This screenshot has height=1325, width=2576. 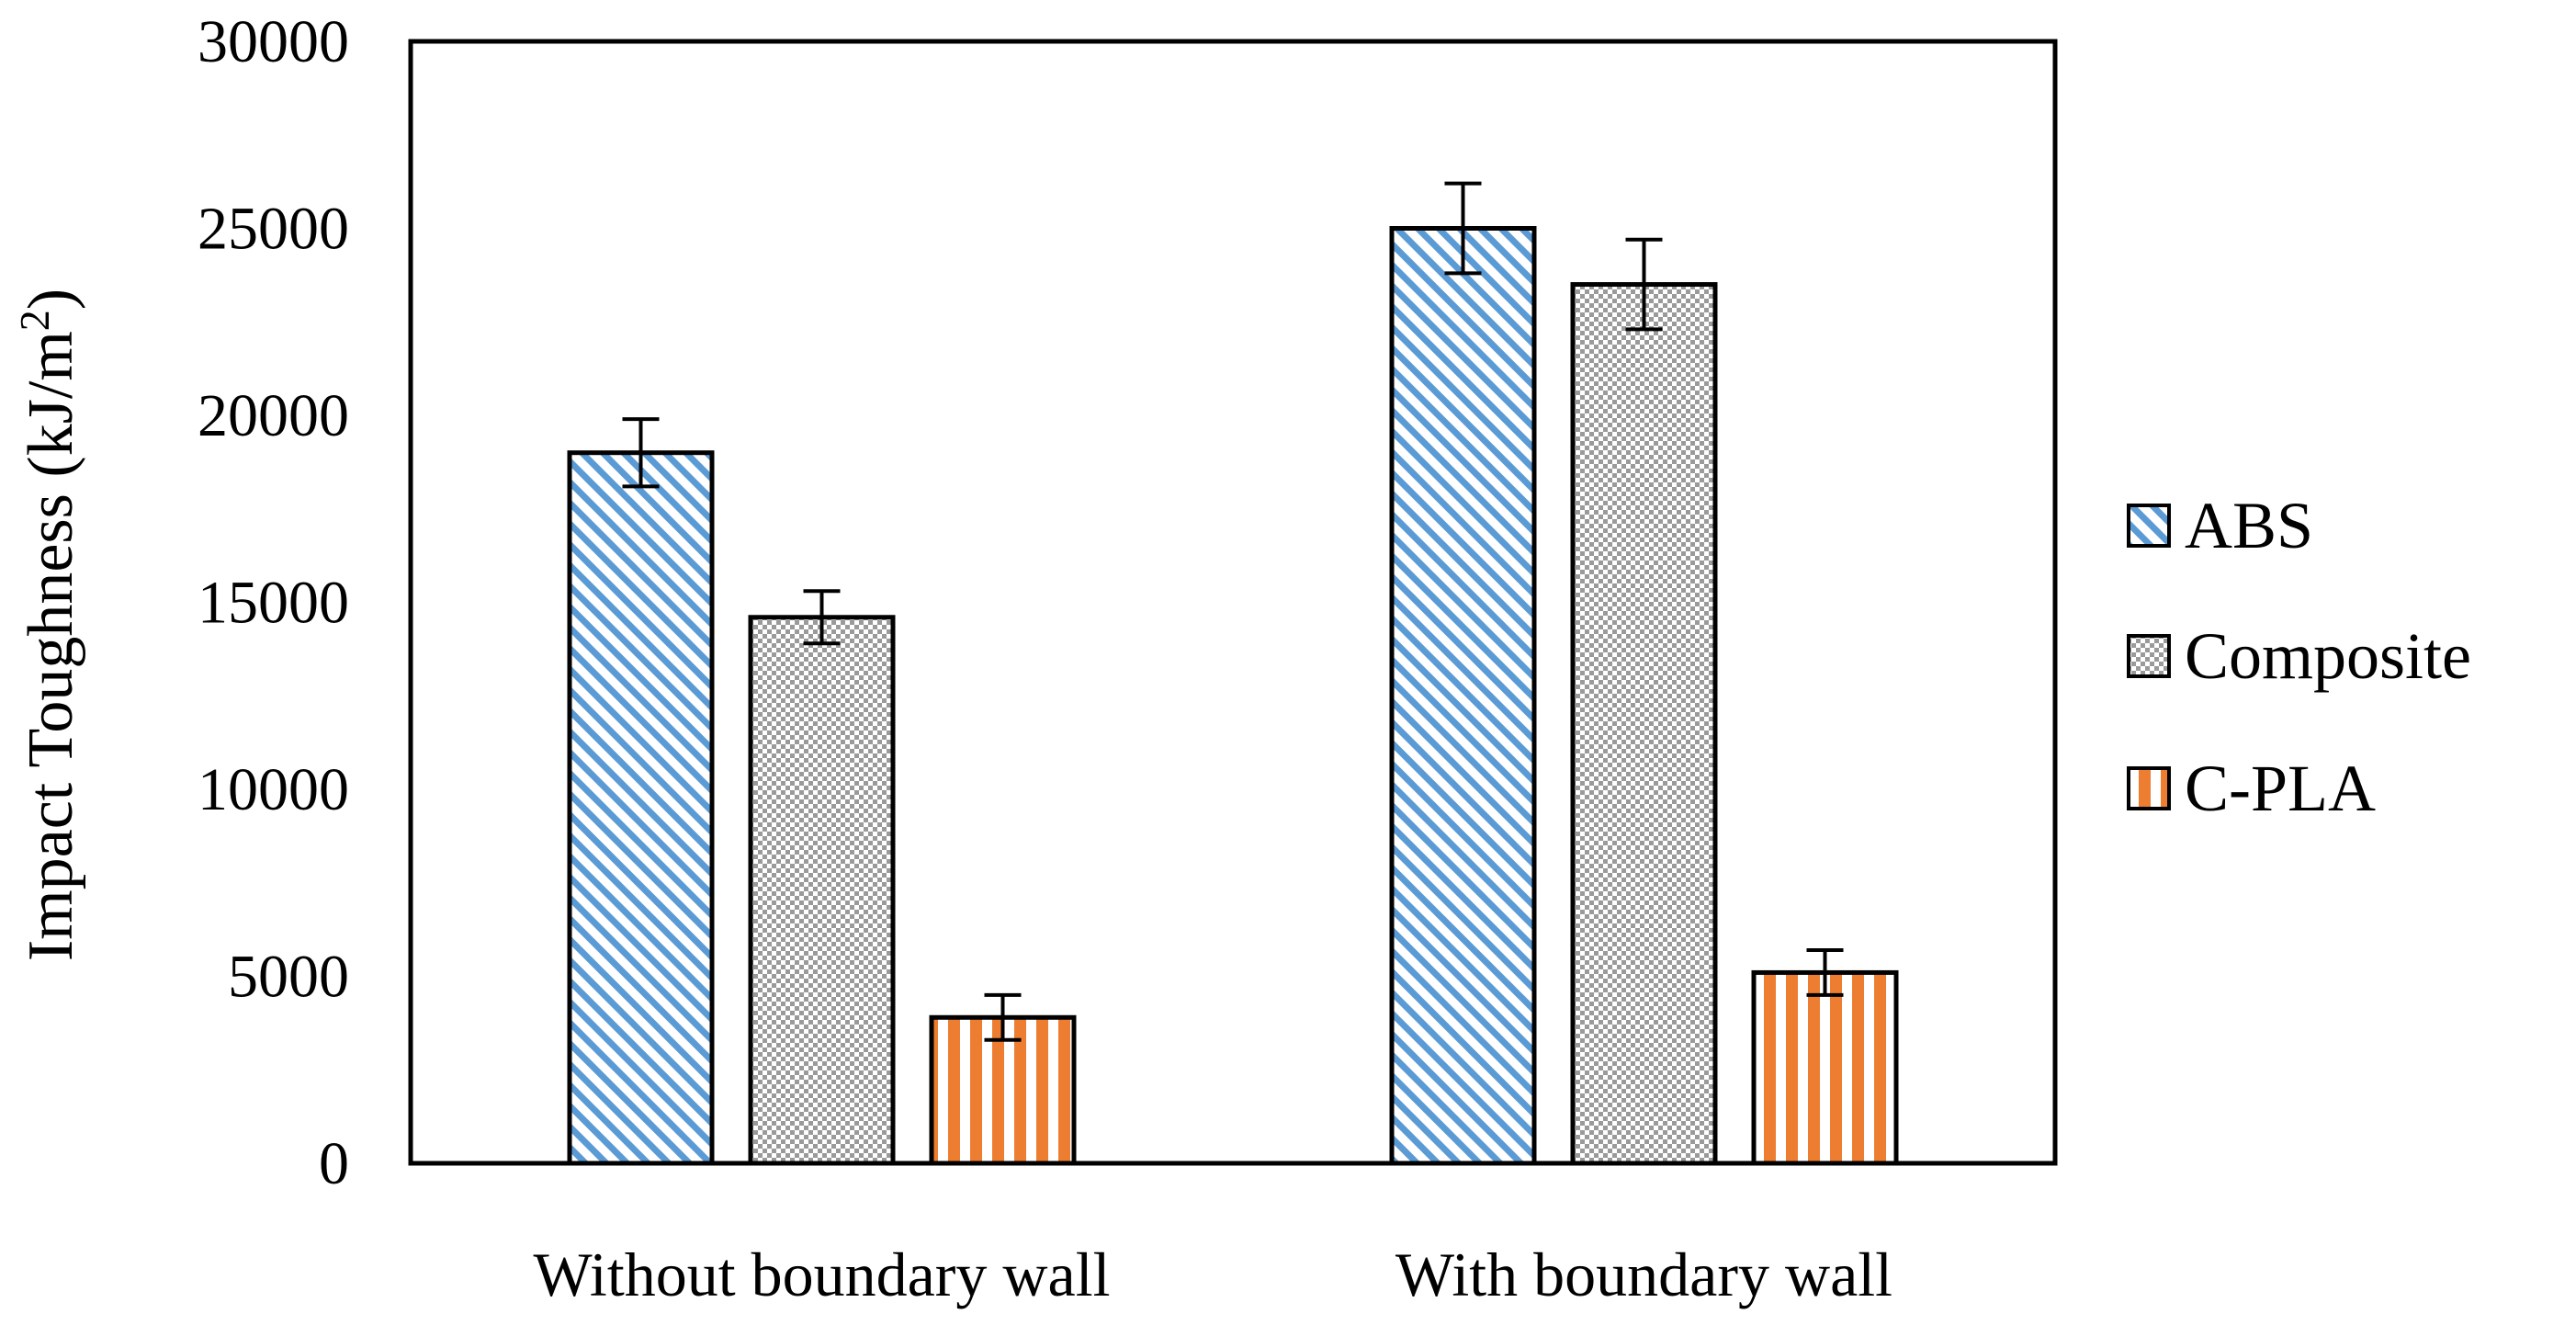 I want to click on legend: ABS Composite C-PLA, so click(x=2299, y=657).